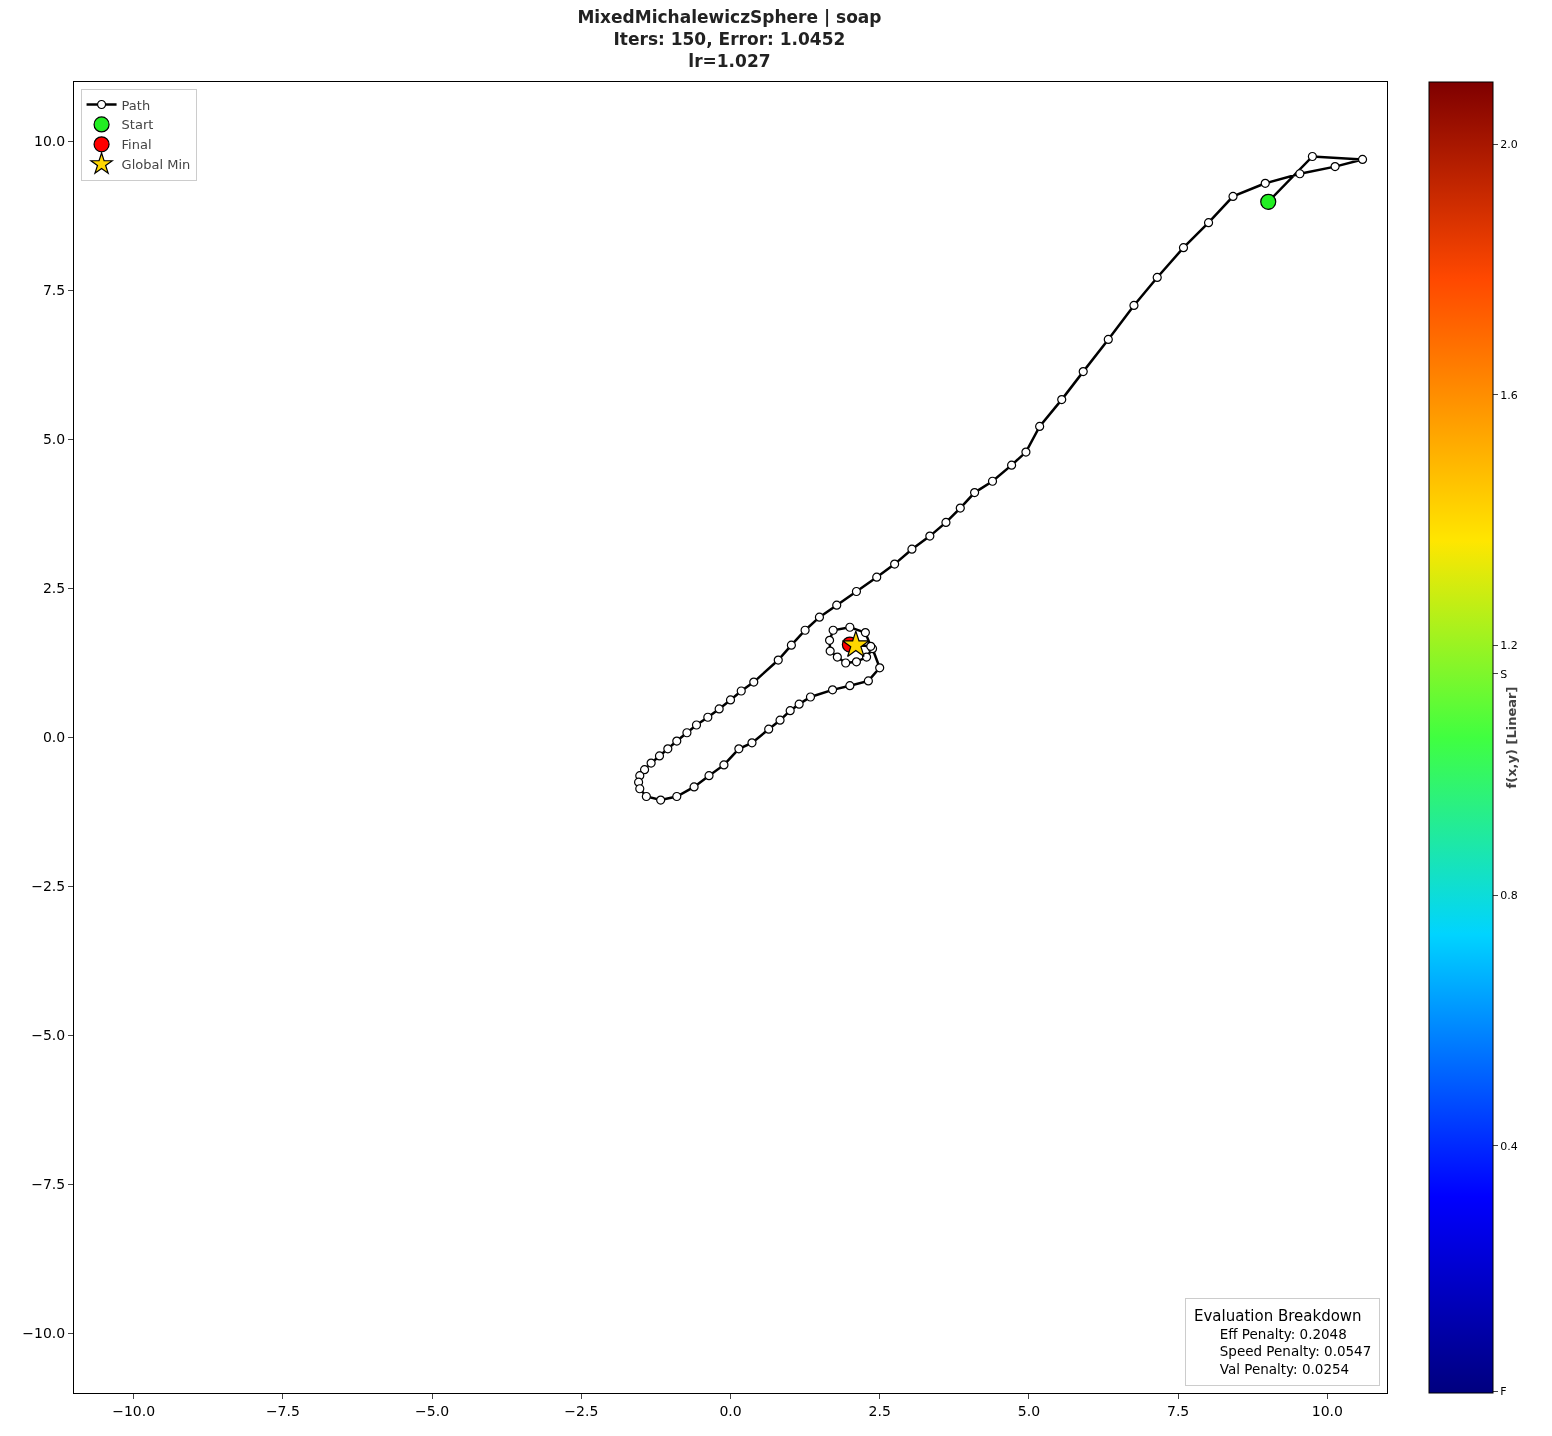 This screenshot has height=1436, width=1552. I want to click on x-tick-label: −10.0, so click(134, 1410).